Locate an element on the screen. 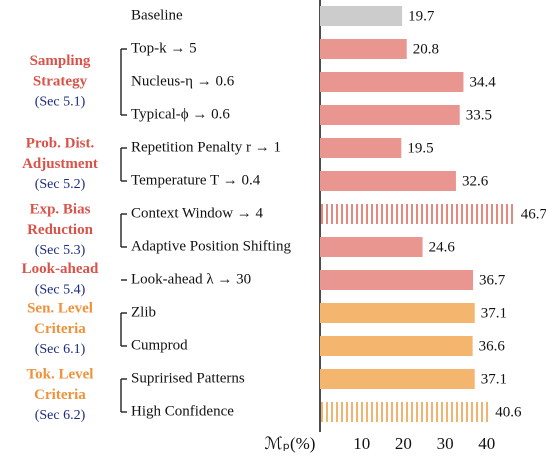 The image size is (546, 460). group-section: (Sec 5.4) is located at coordinates (60, 289).